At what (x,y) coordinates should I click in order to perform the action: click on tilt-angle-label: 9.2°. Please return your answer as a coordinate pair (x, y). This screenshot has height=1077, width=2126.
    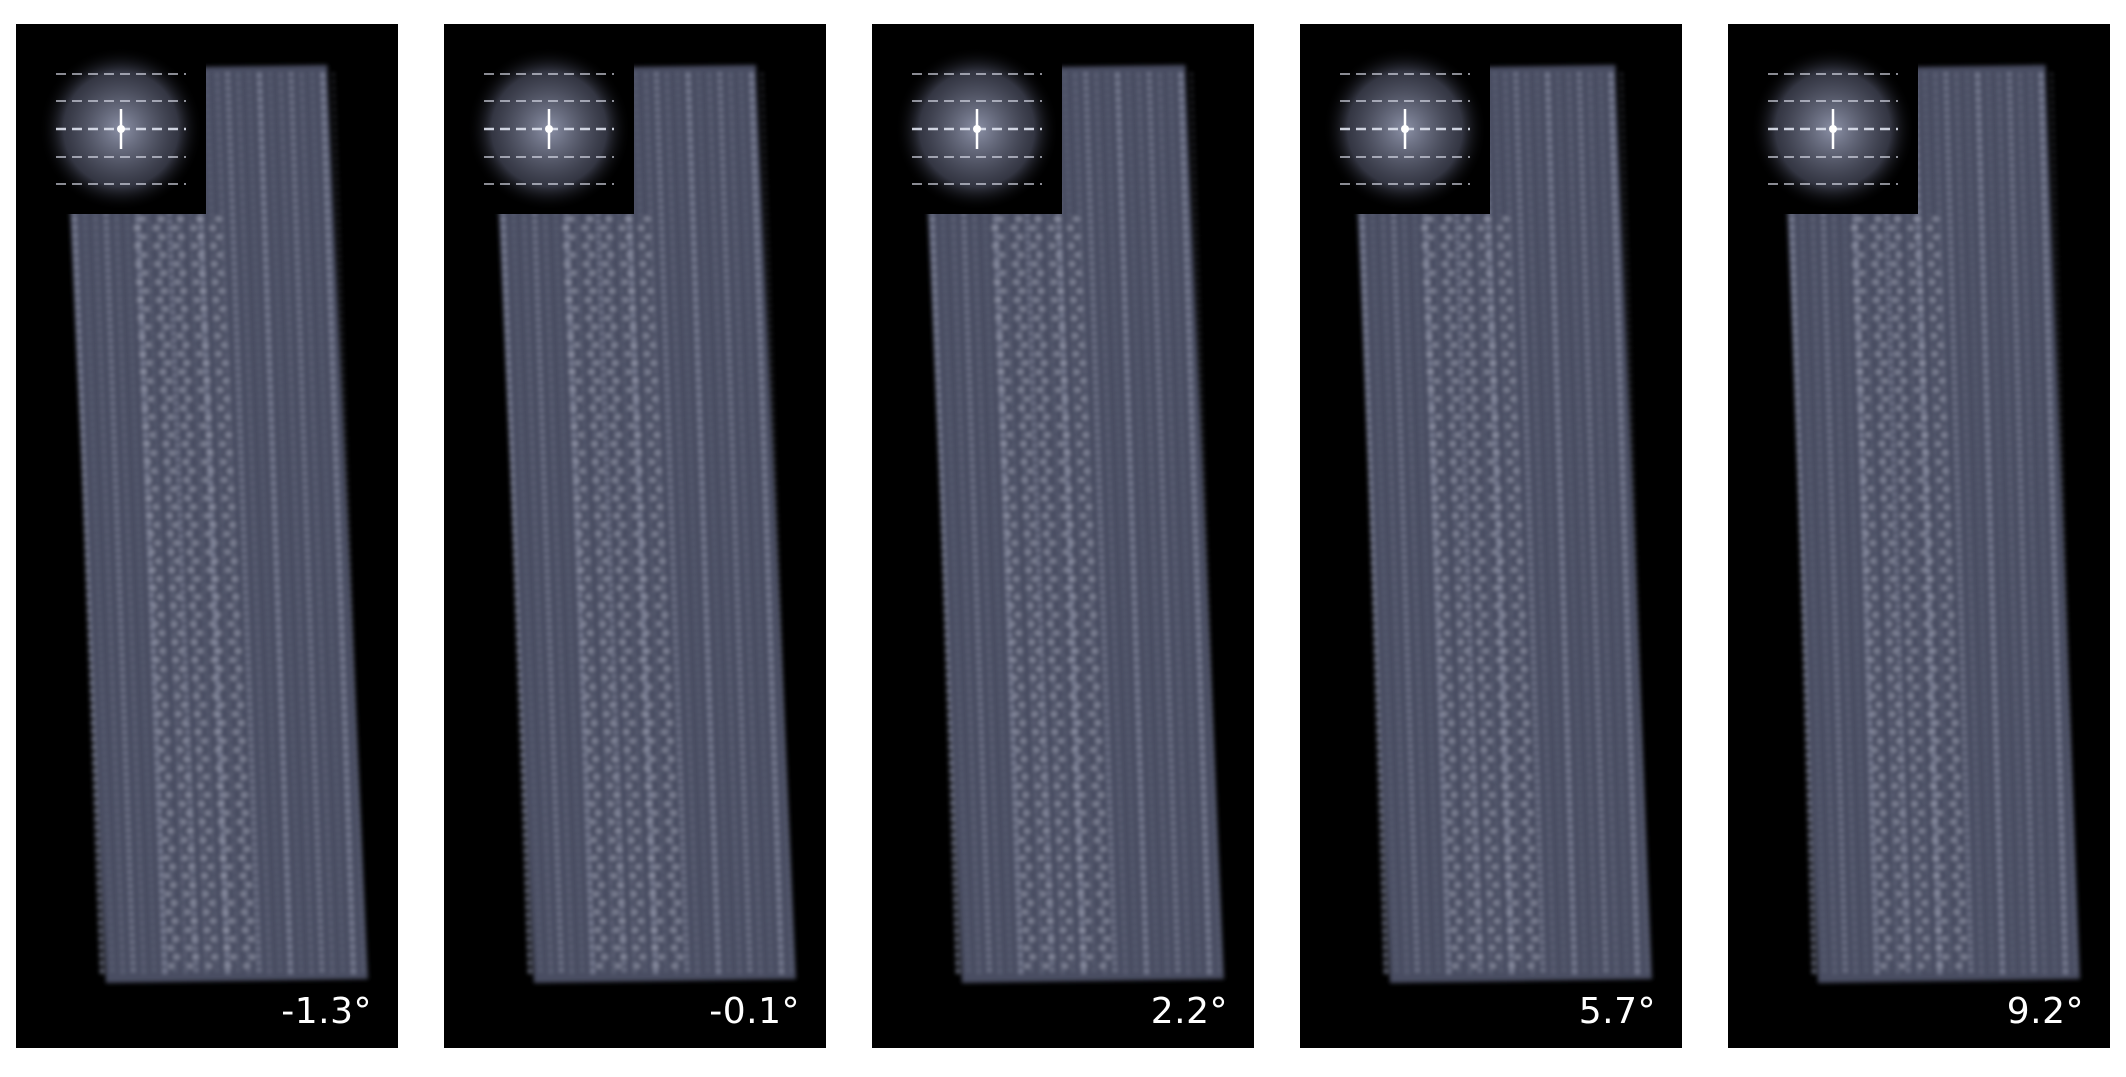
    Looking at the image, I should click on (2045, 1011).